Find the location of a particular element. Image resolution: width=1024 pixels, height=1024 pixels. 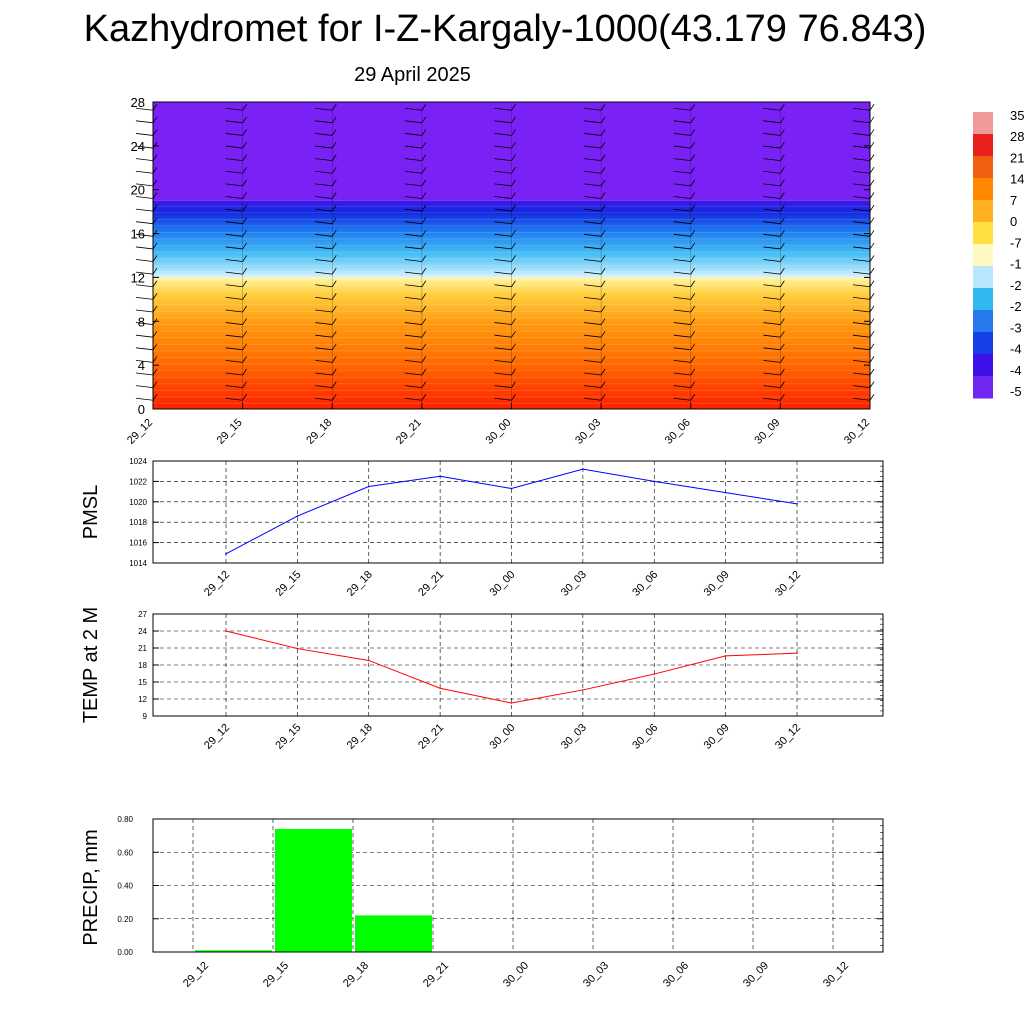

temp-series-point is located at coordinates (511, 703).